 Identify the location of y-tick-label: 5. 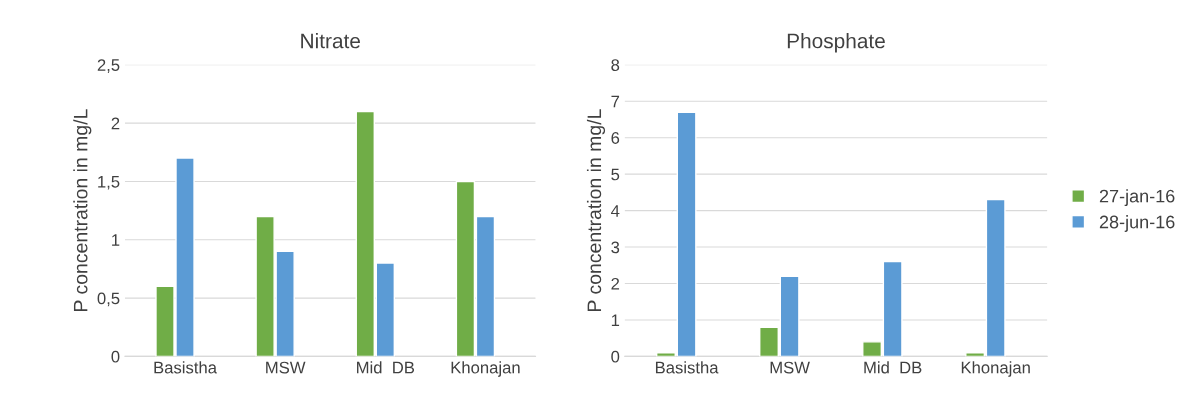
(615, 174).